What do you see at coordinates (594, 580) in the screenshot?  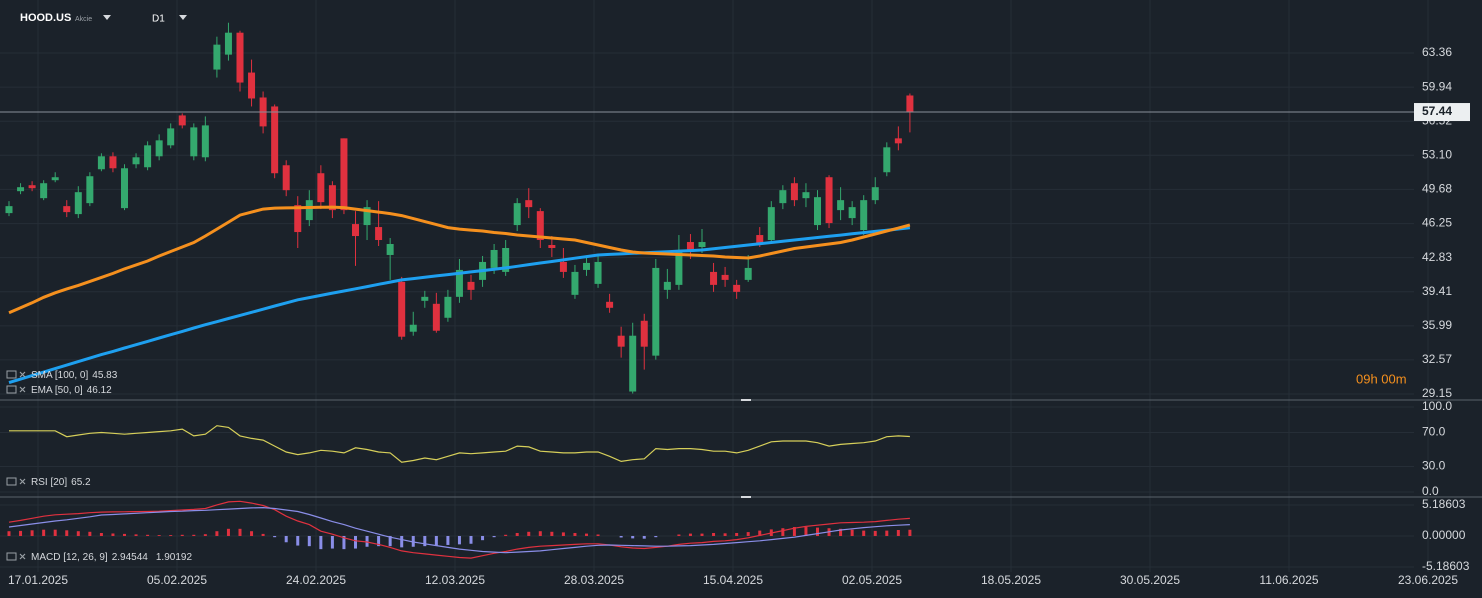 I see `x-tick-label: 28.03.2025` at bounding box center [594, 580].